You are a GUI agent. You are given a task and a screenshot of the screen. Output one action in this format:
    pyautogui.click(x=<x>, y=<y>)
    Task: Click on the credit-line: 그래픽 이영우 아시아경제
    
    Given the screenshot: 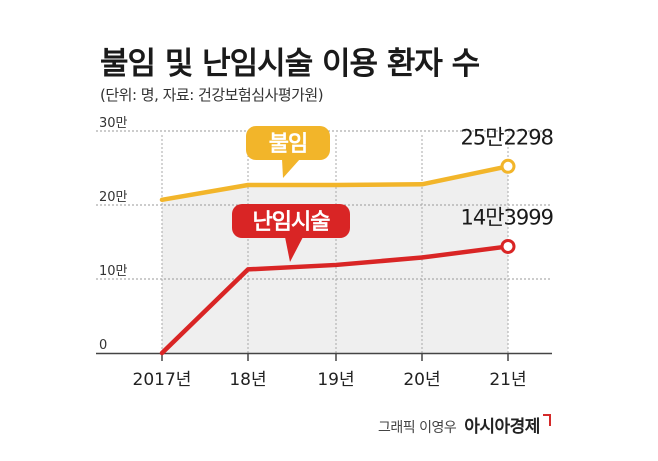 What is the action you would take?
    pyautogui.click(x=464, y=424)
    